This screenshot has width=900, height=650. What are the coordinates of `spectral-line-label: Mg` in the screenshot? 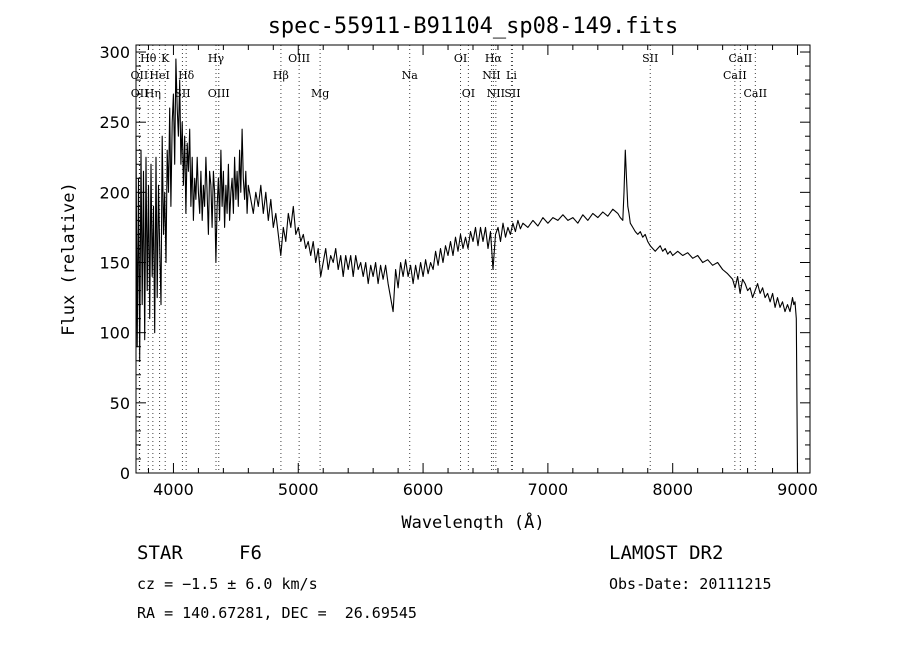 It's located at (320, 93).